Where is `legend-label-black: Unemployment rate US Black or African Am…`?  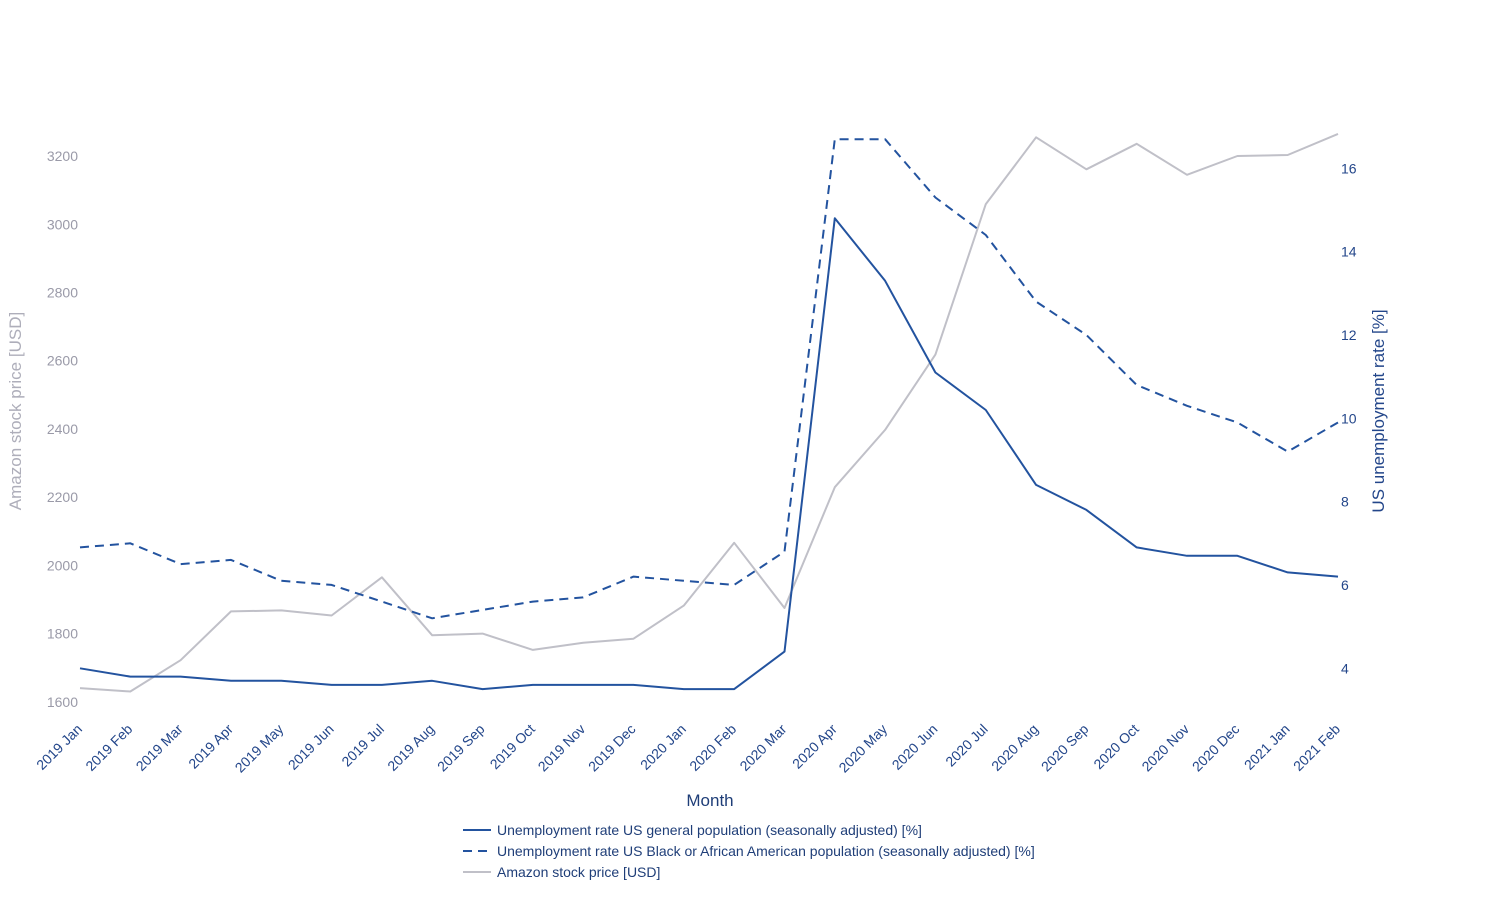 legend-label-black: Unemployment rate US Black or African Am… is located at coordinates (766, 851).